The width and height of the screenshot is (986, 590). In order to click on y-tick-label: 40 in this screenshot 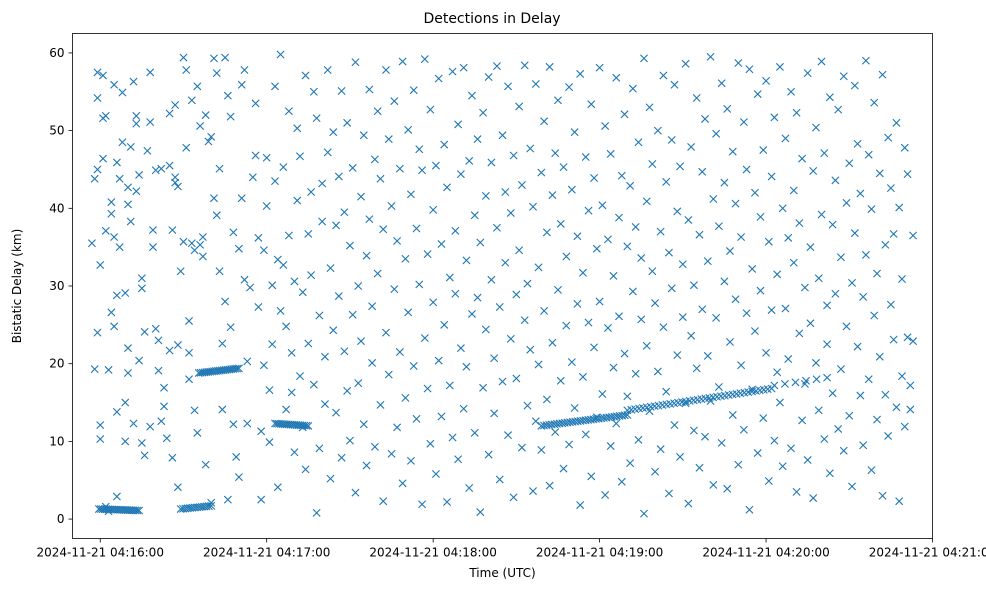, I will do `click(56, 208)`.